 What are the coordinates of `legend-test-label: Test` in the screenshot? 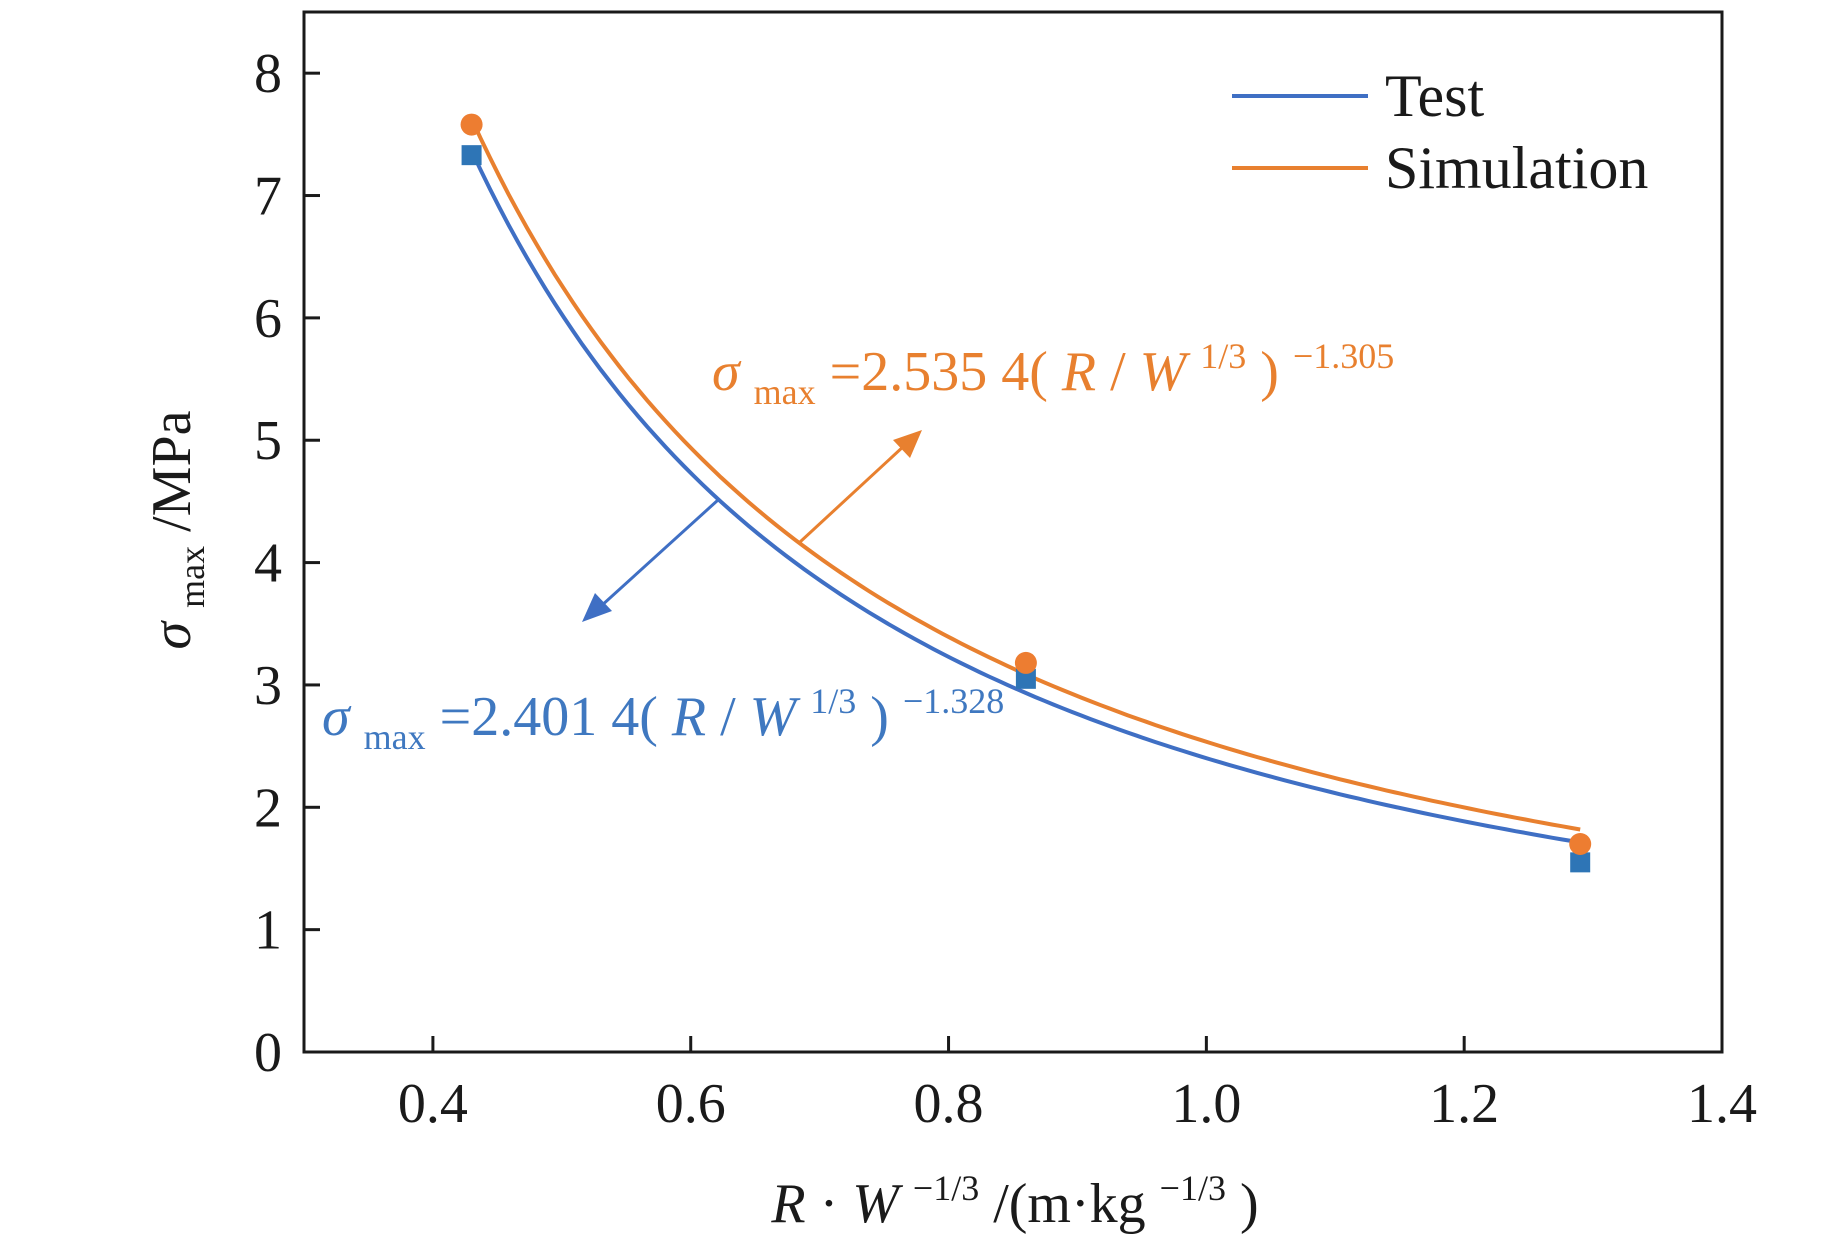 It's located at (1434, 96).